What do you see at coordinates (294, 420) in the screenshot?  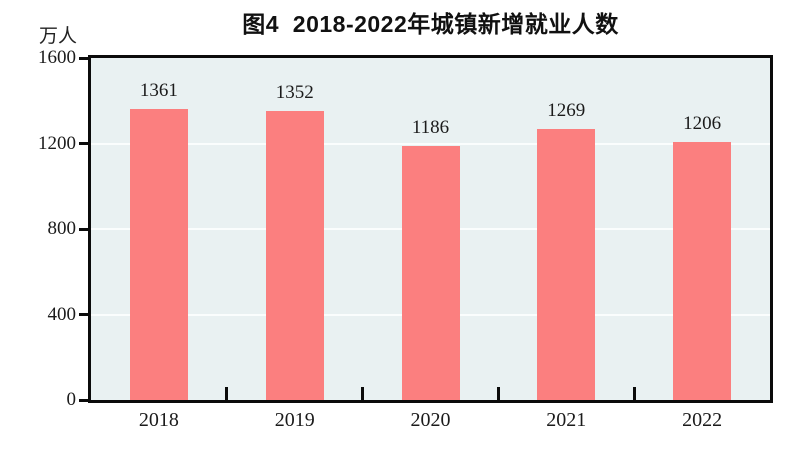 I see `x-tick-label: 2019` at bounding box center [294, 420].